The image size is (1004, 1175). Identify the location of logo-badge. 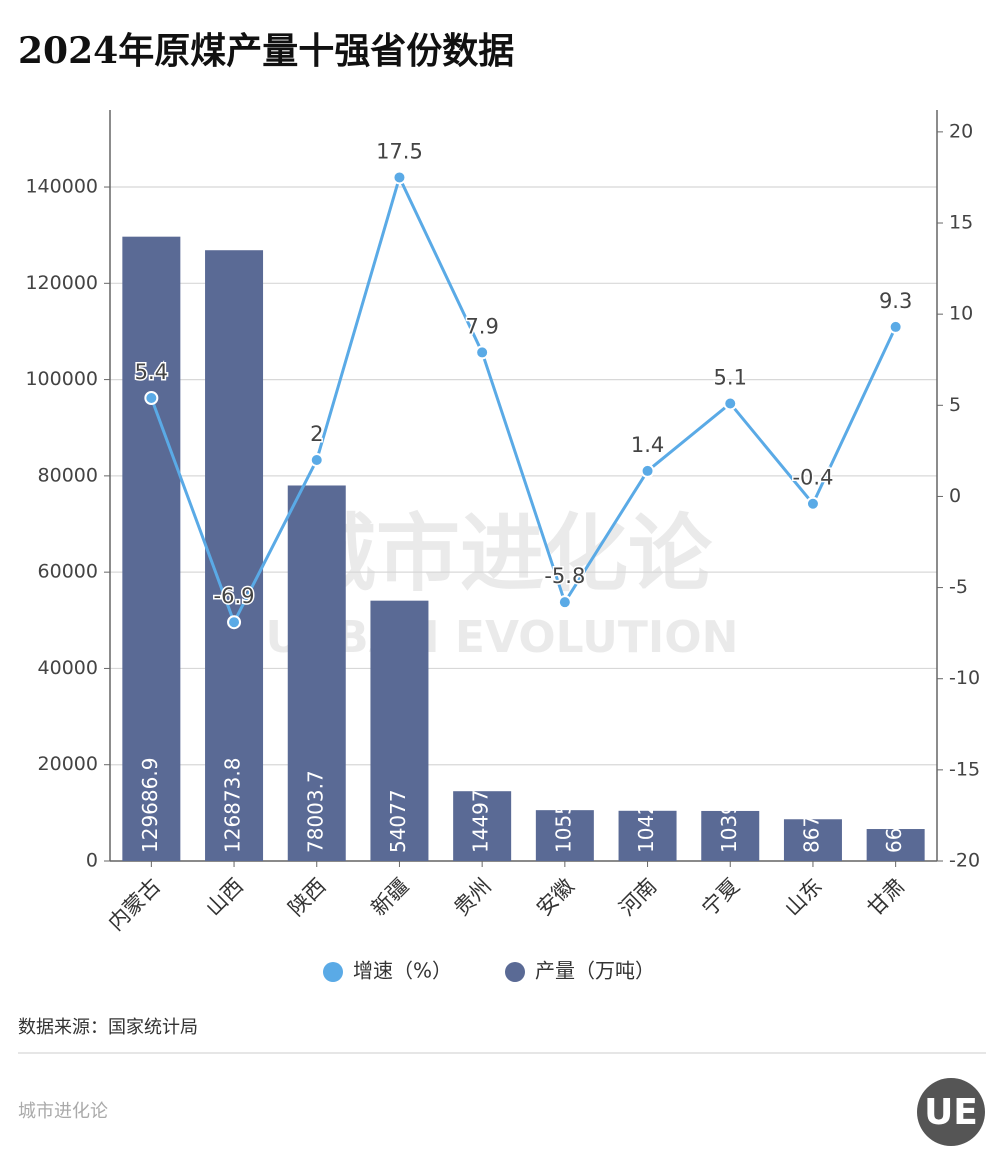
(951, 1112).